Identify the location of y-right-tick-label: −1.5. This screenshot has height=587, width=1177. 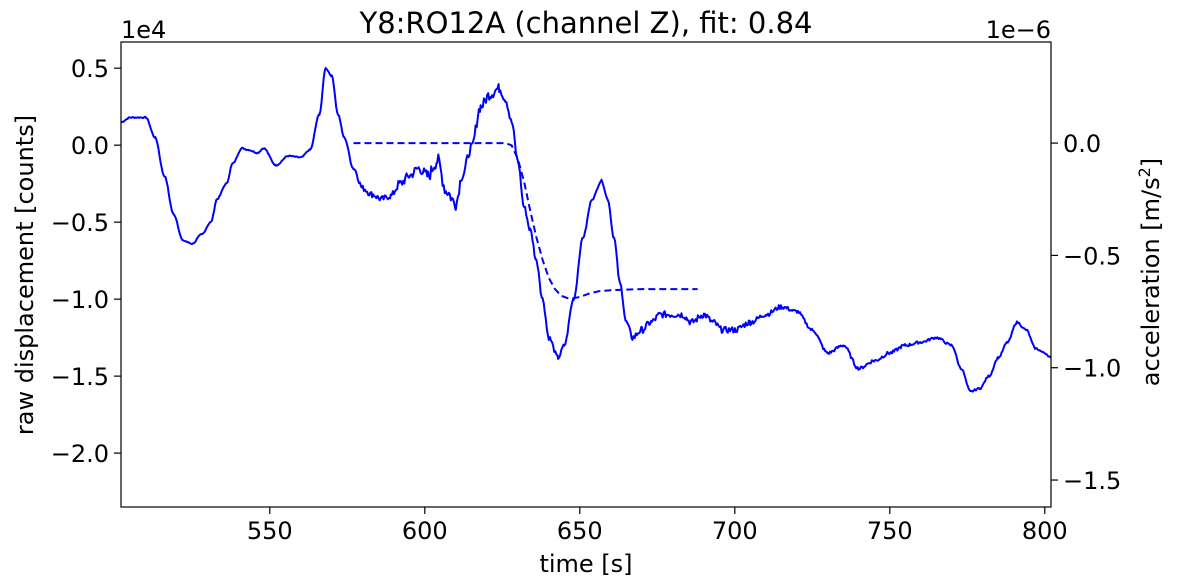
(1092, 481).